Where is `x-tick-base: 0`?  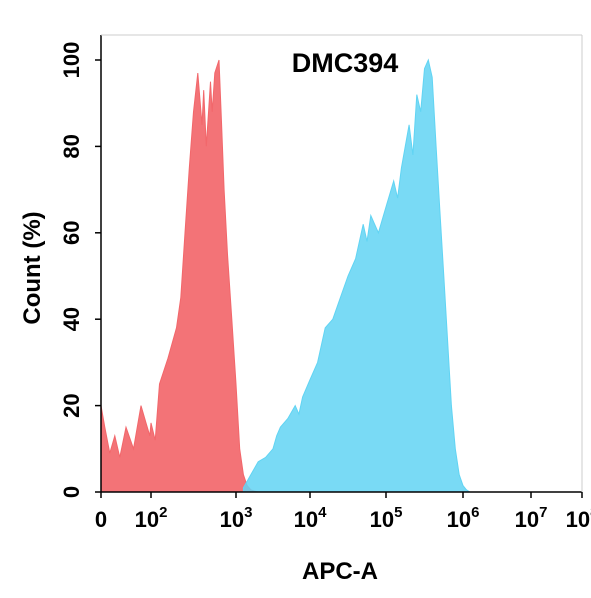
x-tick-base: 0 is located at coordinates (101, 519).